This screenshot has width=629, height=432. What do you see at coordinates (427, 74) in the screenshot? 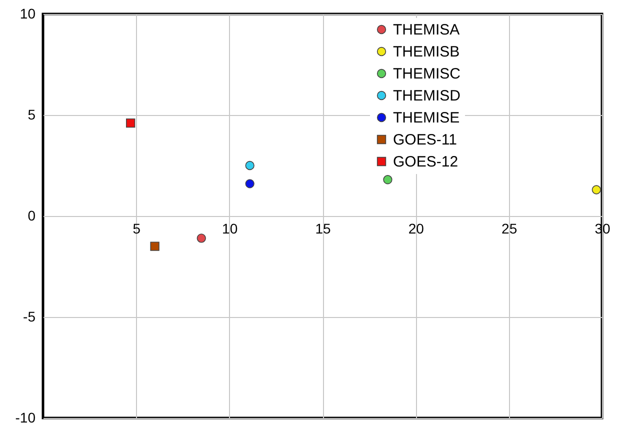
I see `legend-label: THEMISC` at bounding box center [427, 74].